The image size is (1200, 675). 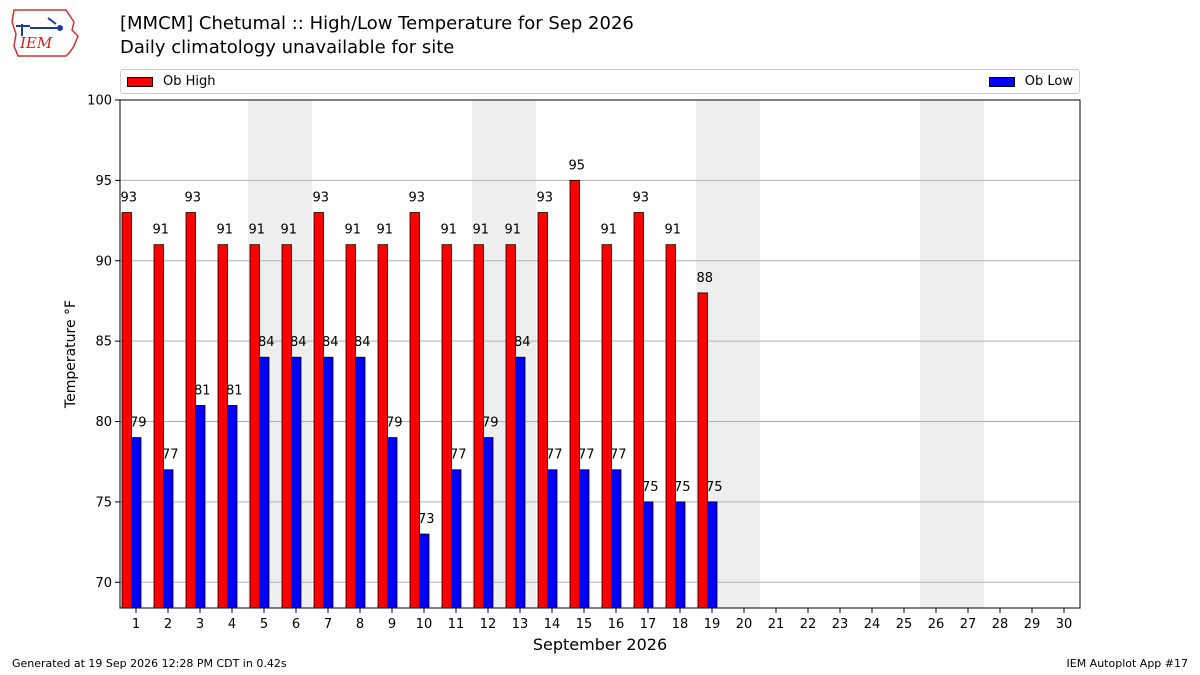 I want to click on footer-app: IEM Autoplot App #17, so click(x=1127, y=663).